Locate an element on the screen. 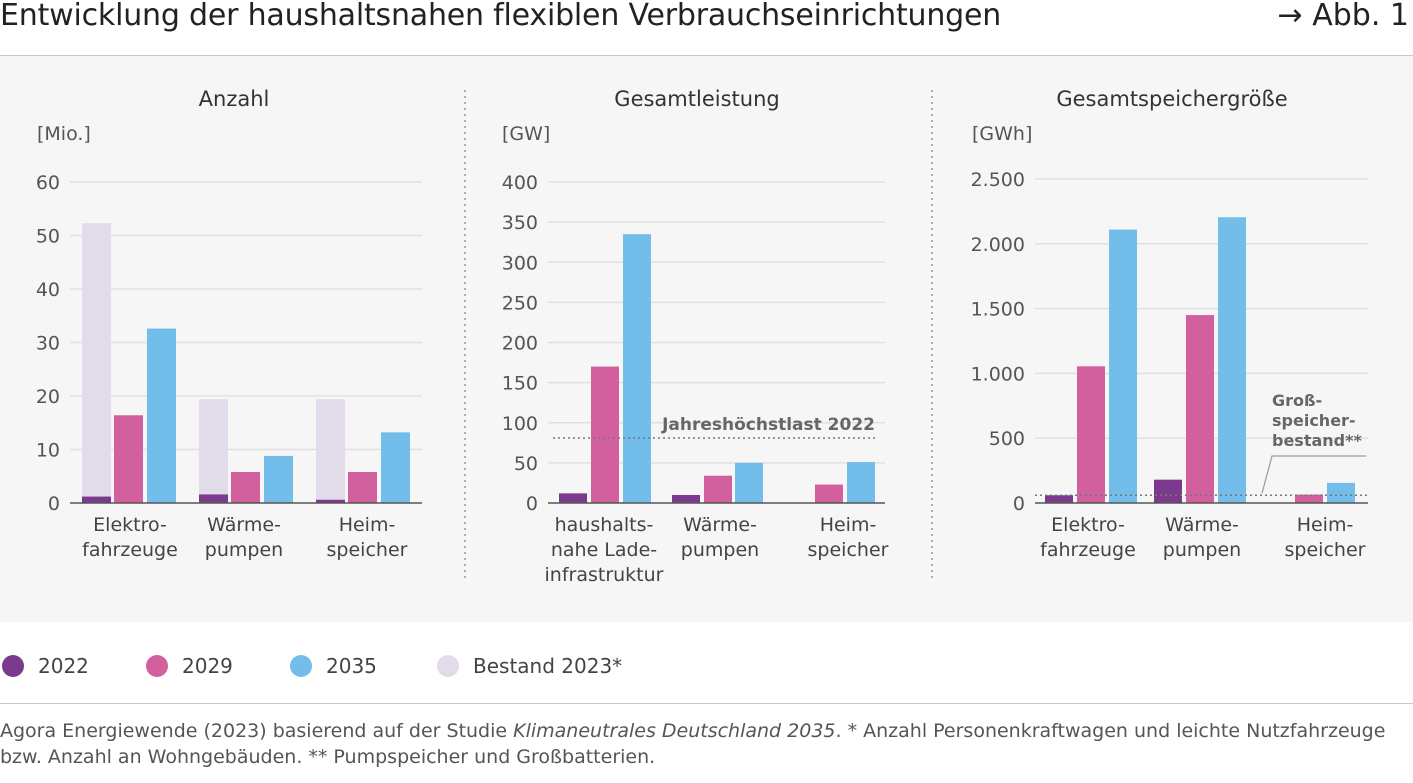 This screenshot has height=783, width=1413. legend-item-2035: 2035 is located at coordinates (333, 666).